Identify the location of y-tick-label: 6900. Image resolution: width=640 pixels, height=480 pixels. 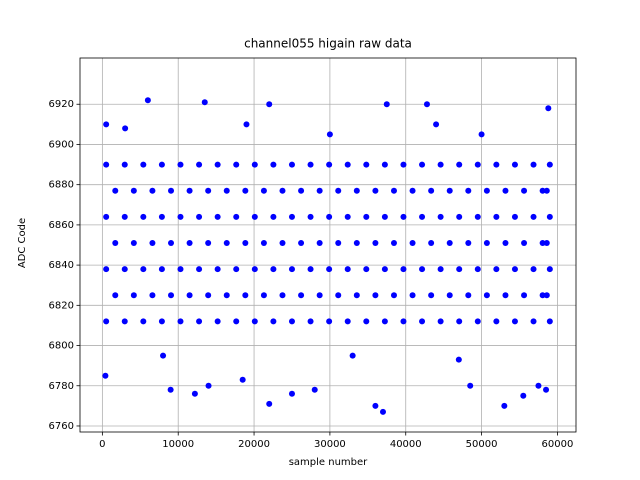
(61, 144).